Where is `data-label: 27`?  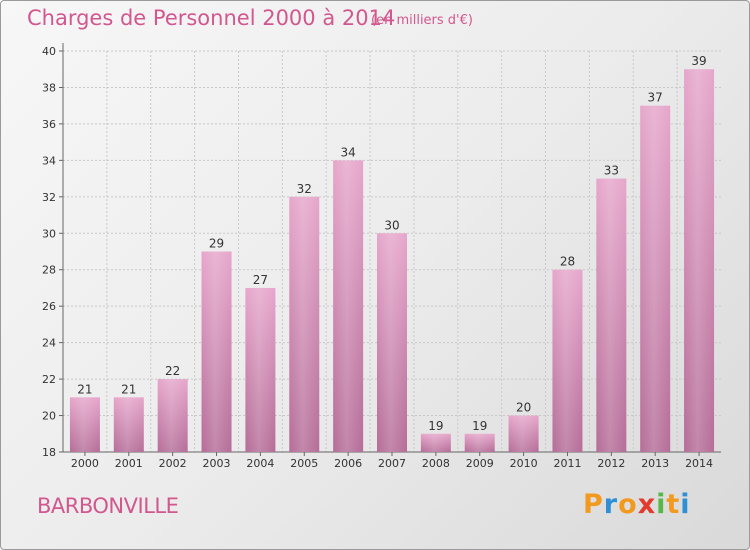
data-label: 27 is located at coordinates (260, 280).